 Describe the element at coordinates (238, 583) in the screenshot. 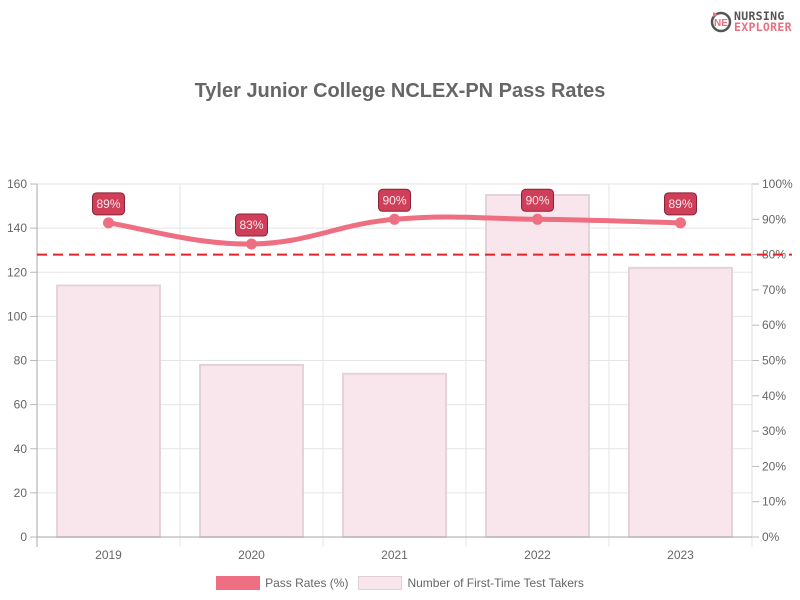

I see `legend-swatch-line` at that location.